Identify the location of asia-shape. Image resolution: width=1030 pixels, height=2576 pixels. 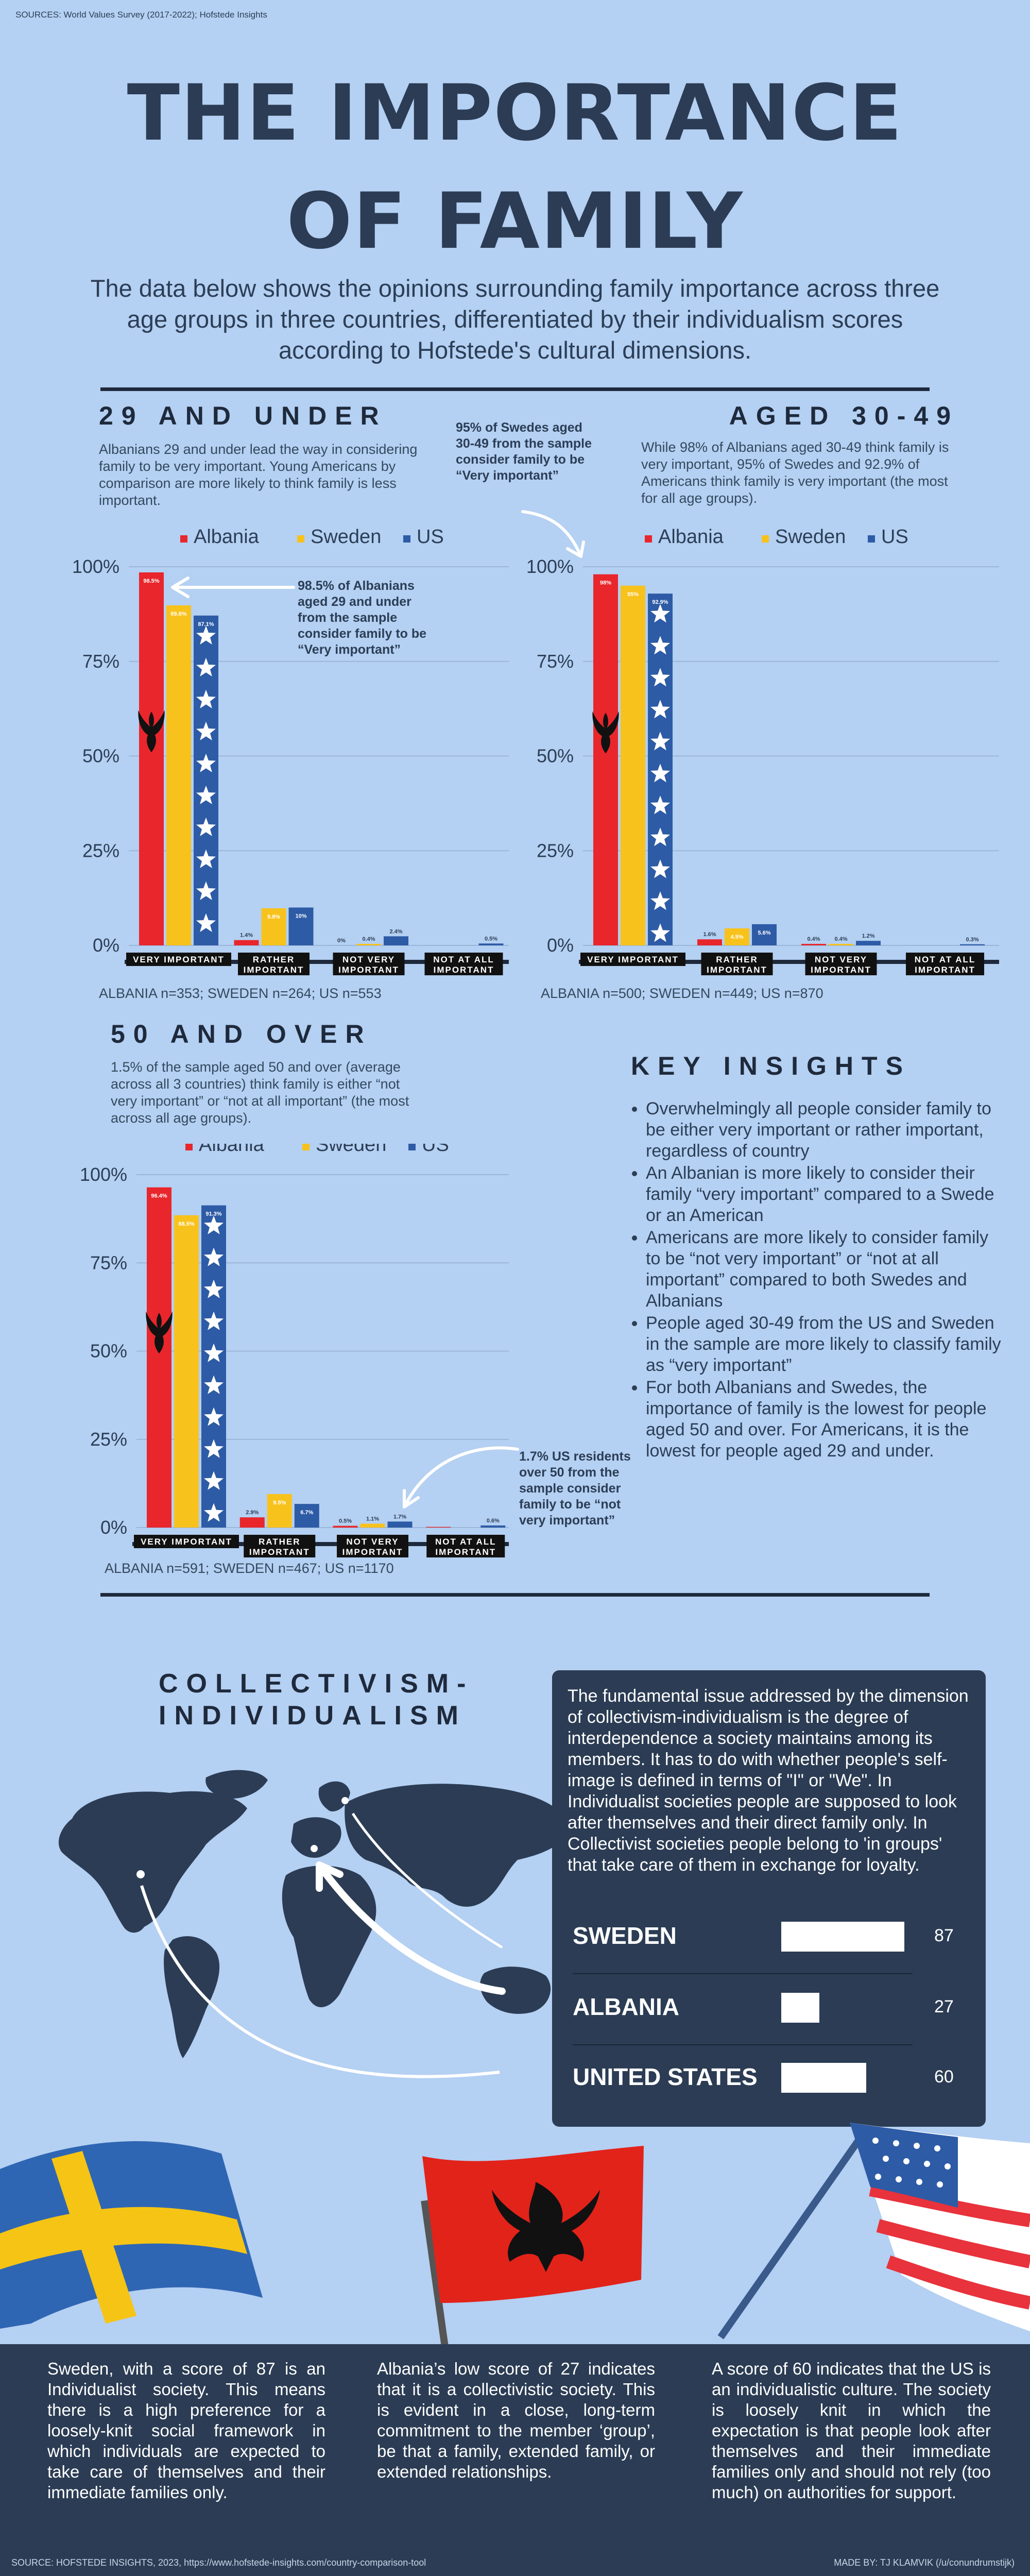
(458, 1845).